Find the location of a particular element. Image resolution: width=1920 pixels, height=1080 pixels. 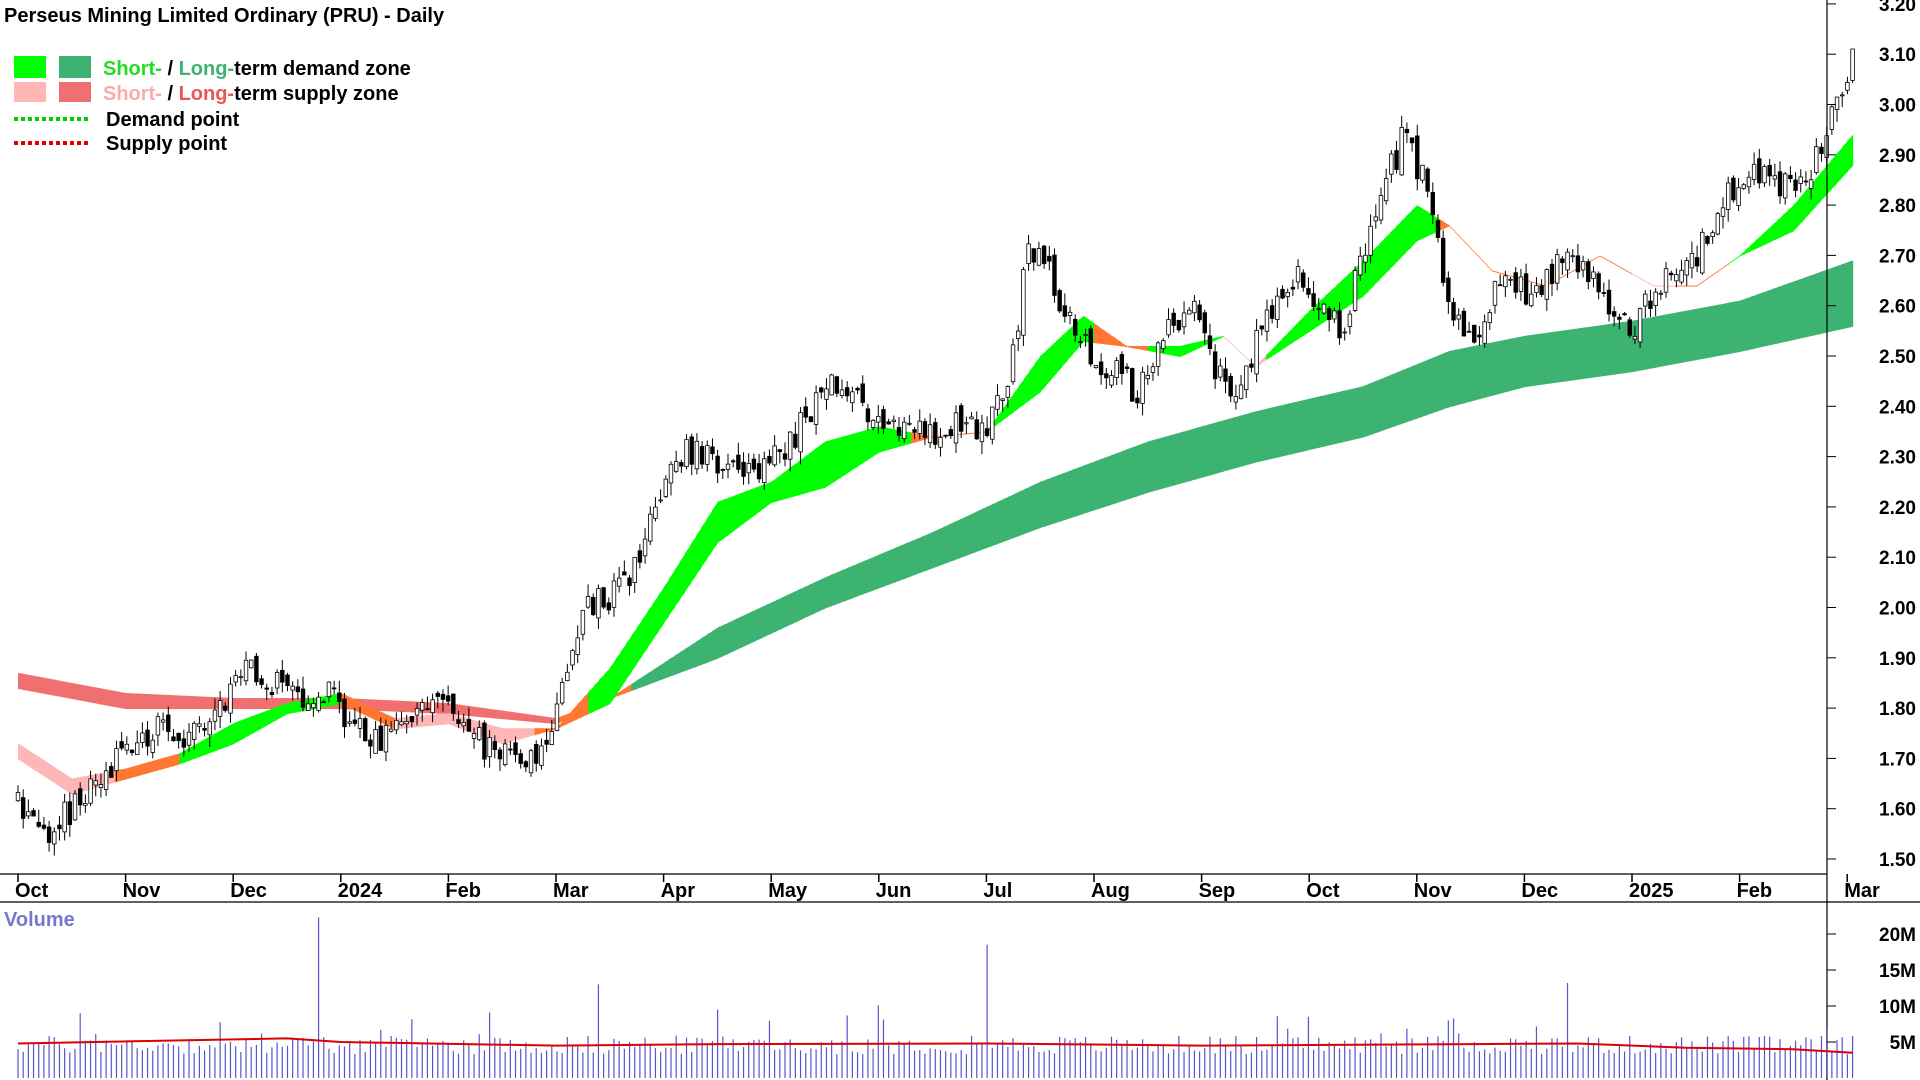

time-tick-label: 2025 is located at coordinates (1651, 891).